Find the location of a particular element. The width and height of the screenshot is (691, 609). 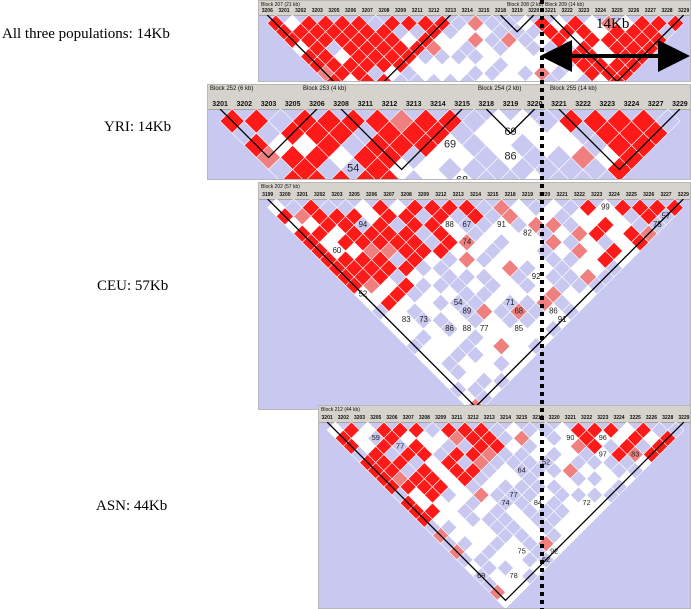

block-label: Block 207 (21 kb) is located at coordinates (280, 5).